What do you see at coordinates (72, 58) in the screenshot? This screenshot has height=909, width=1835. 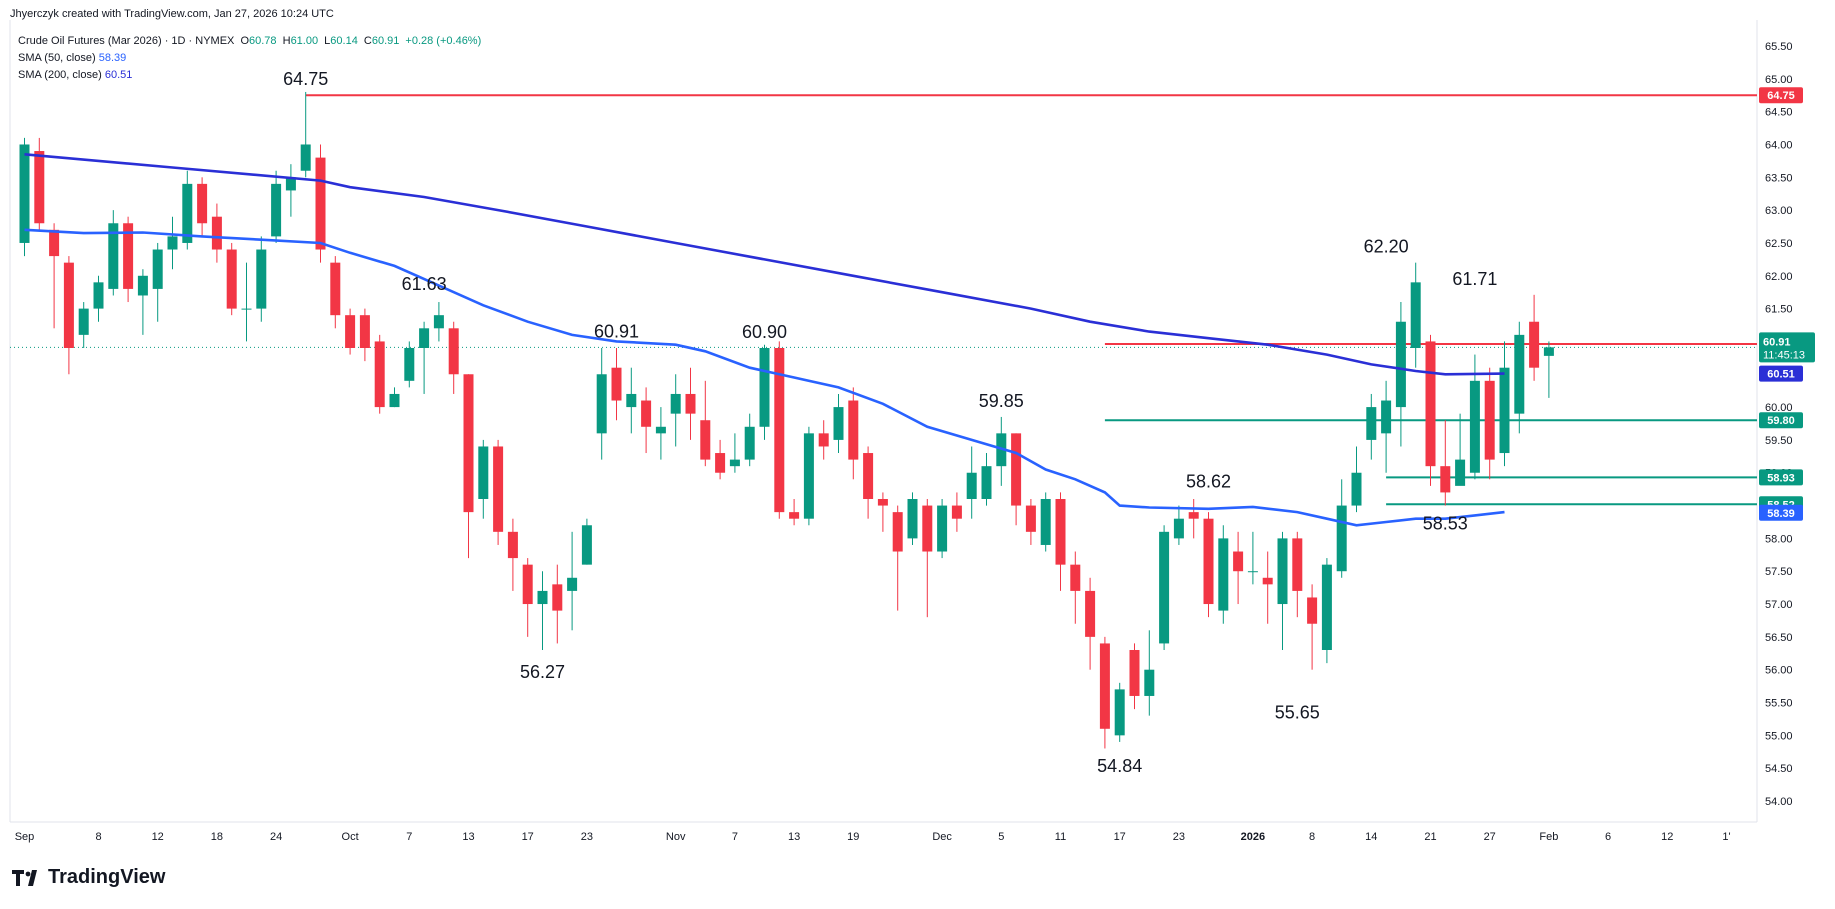 I see `sma50-legend: SMA (50, close) 58.39` at bounding box center [72, 58].